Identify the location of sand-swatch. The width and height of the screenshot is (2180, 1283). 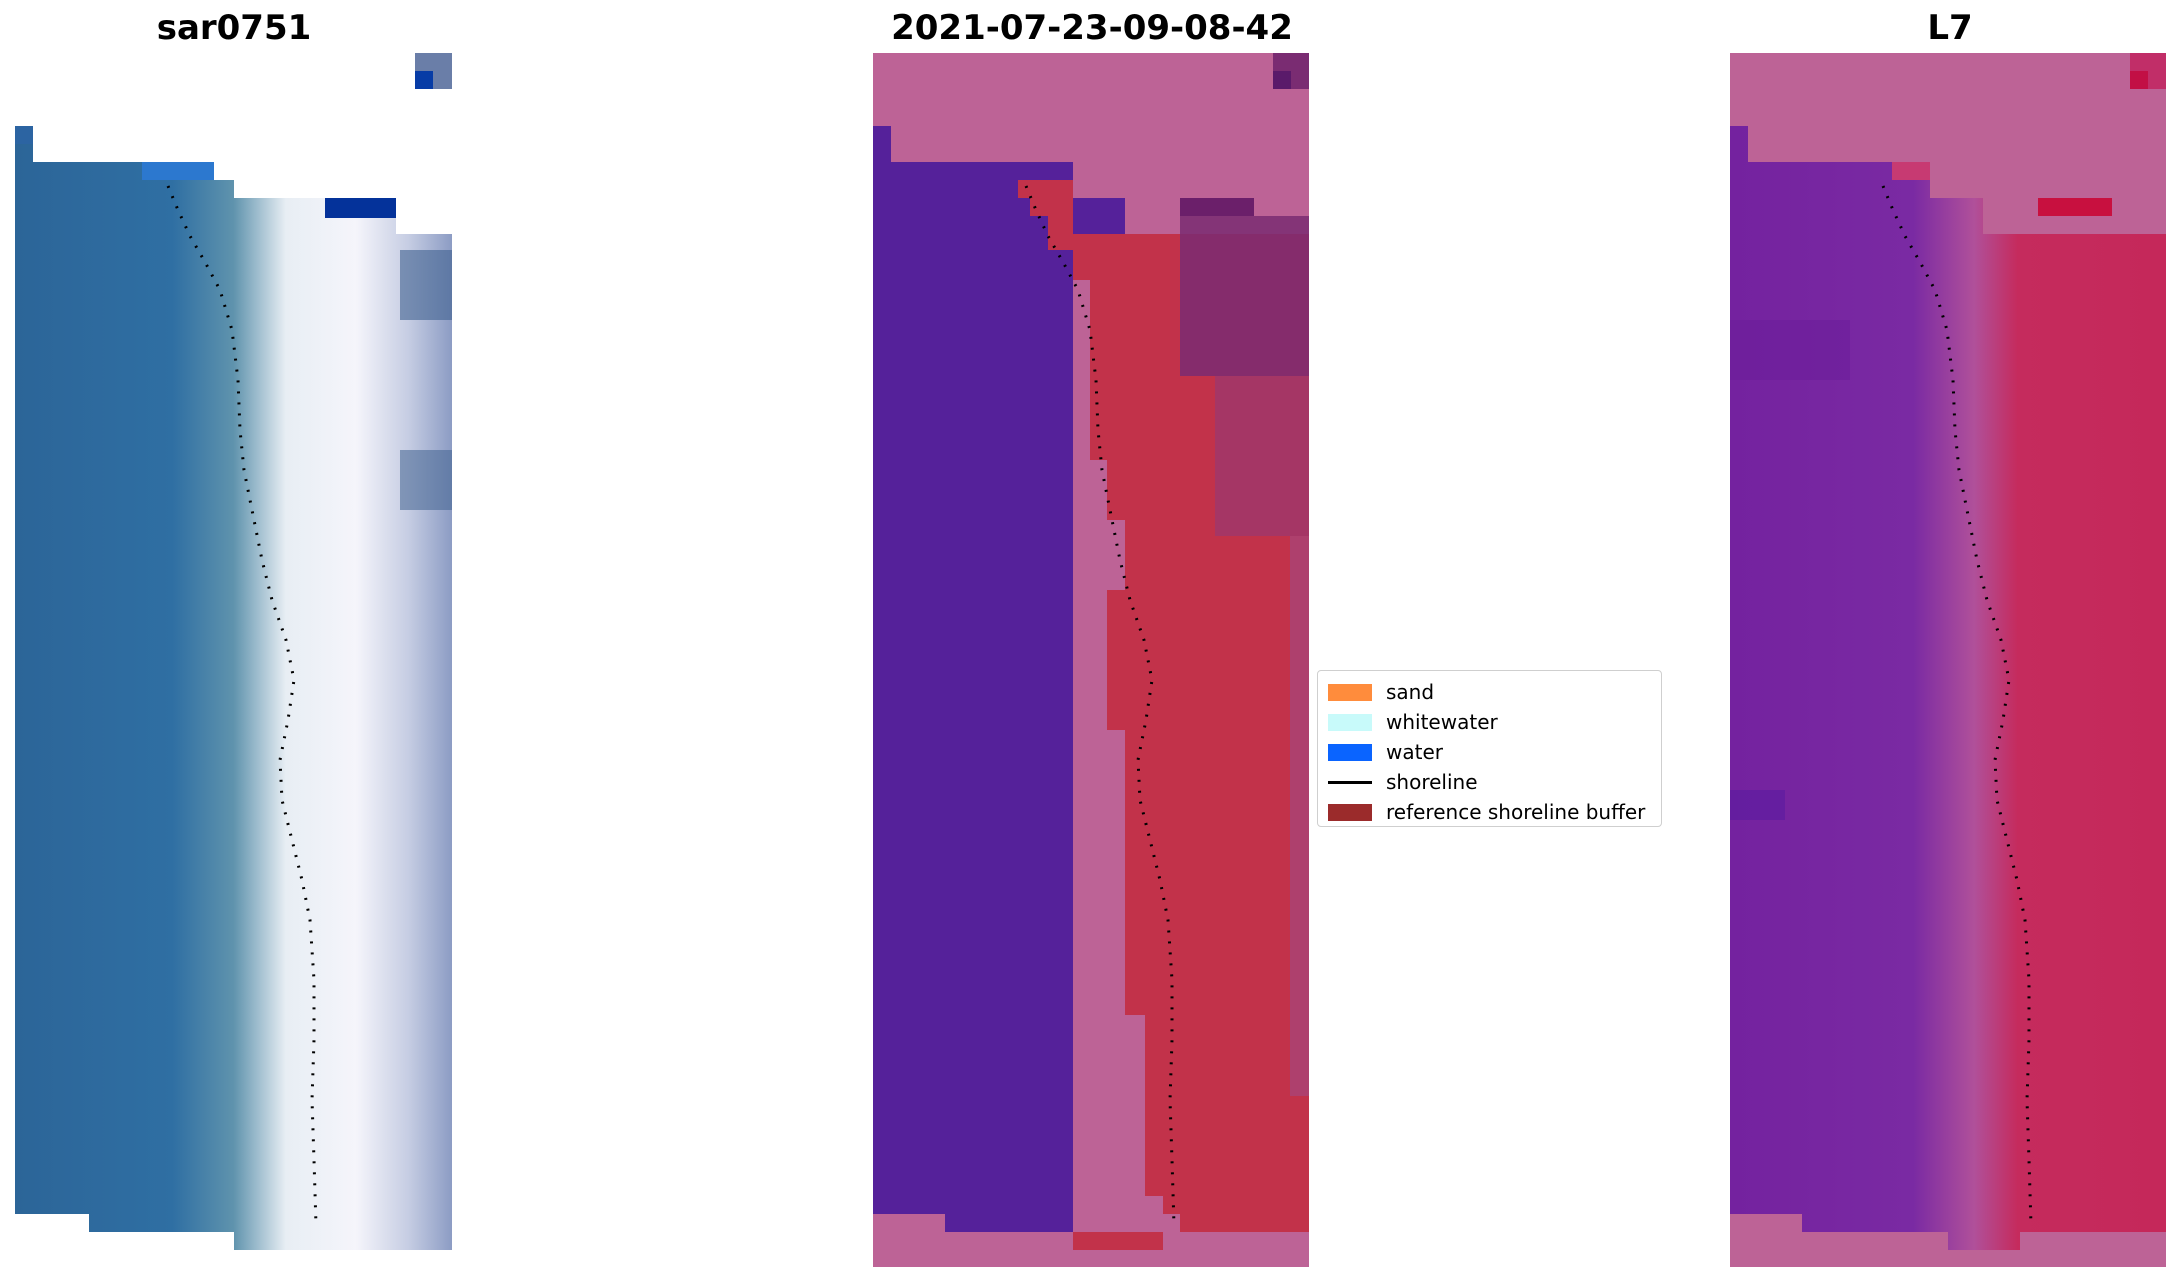
(1350, 692).